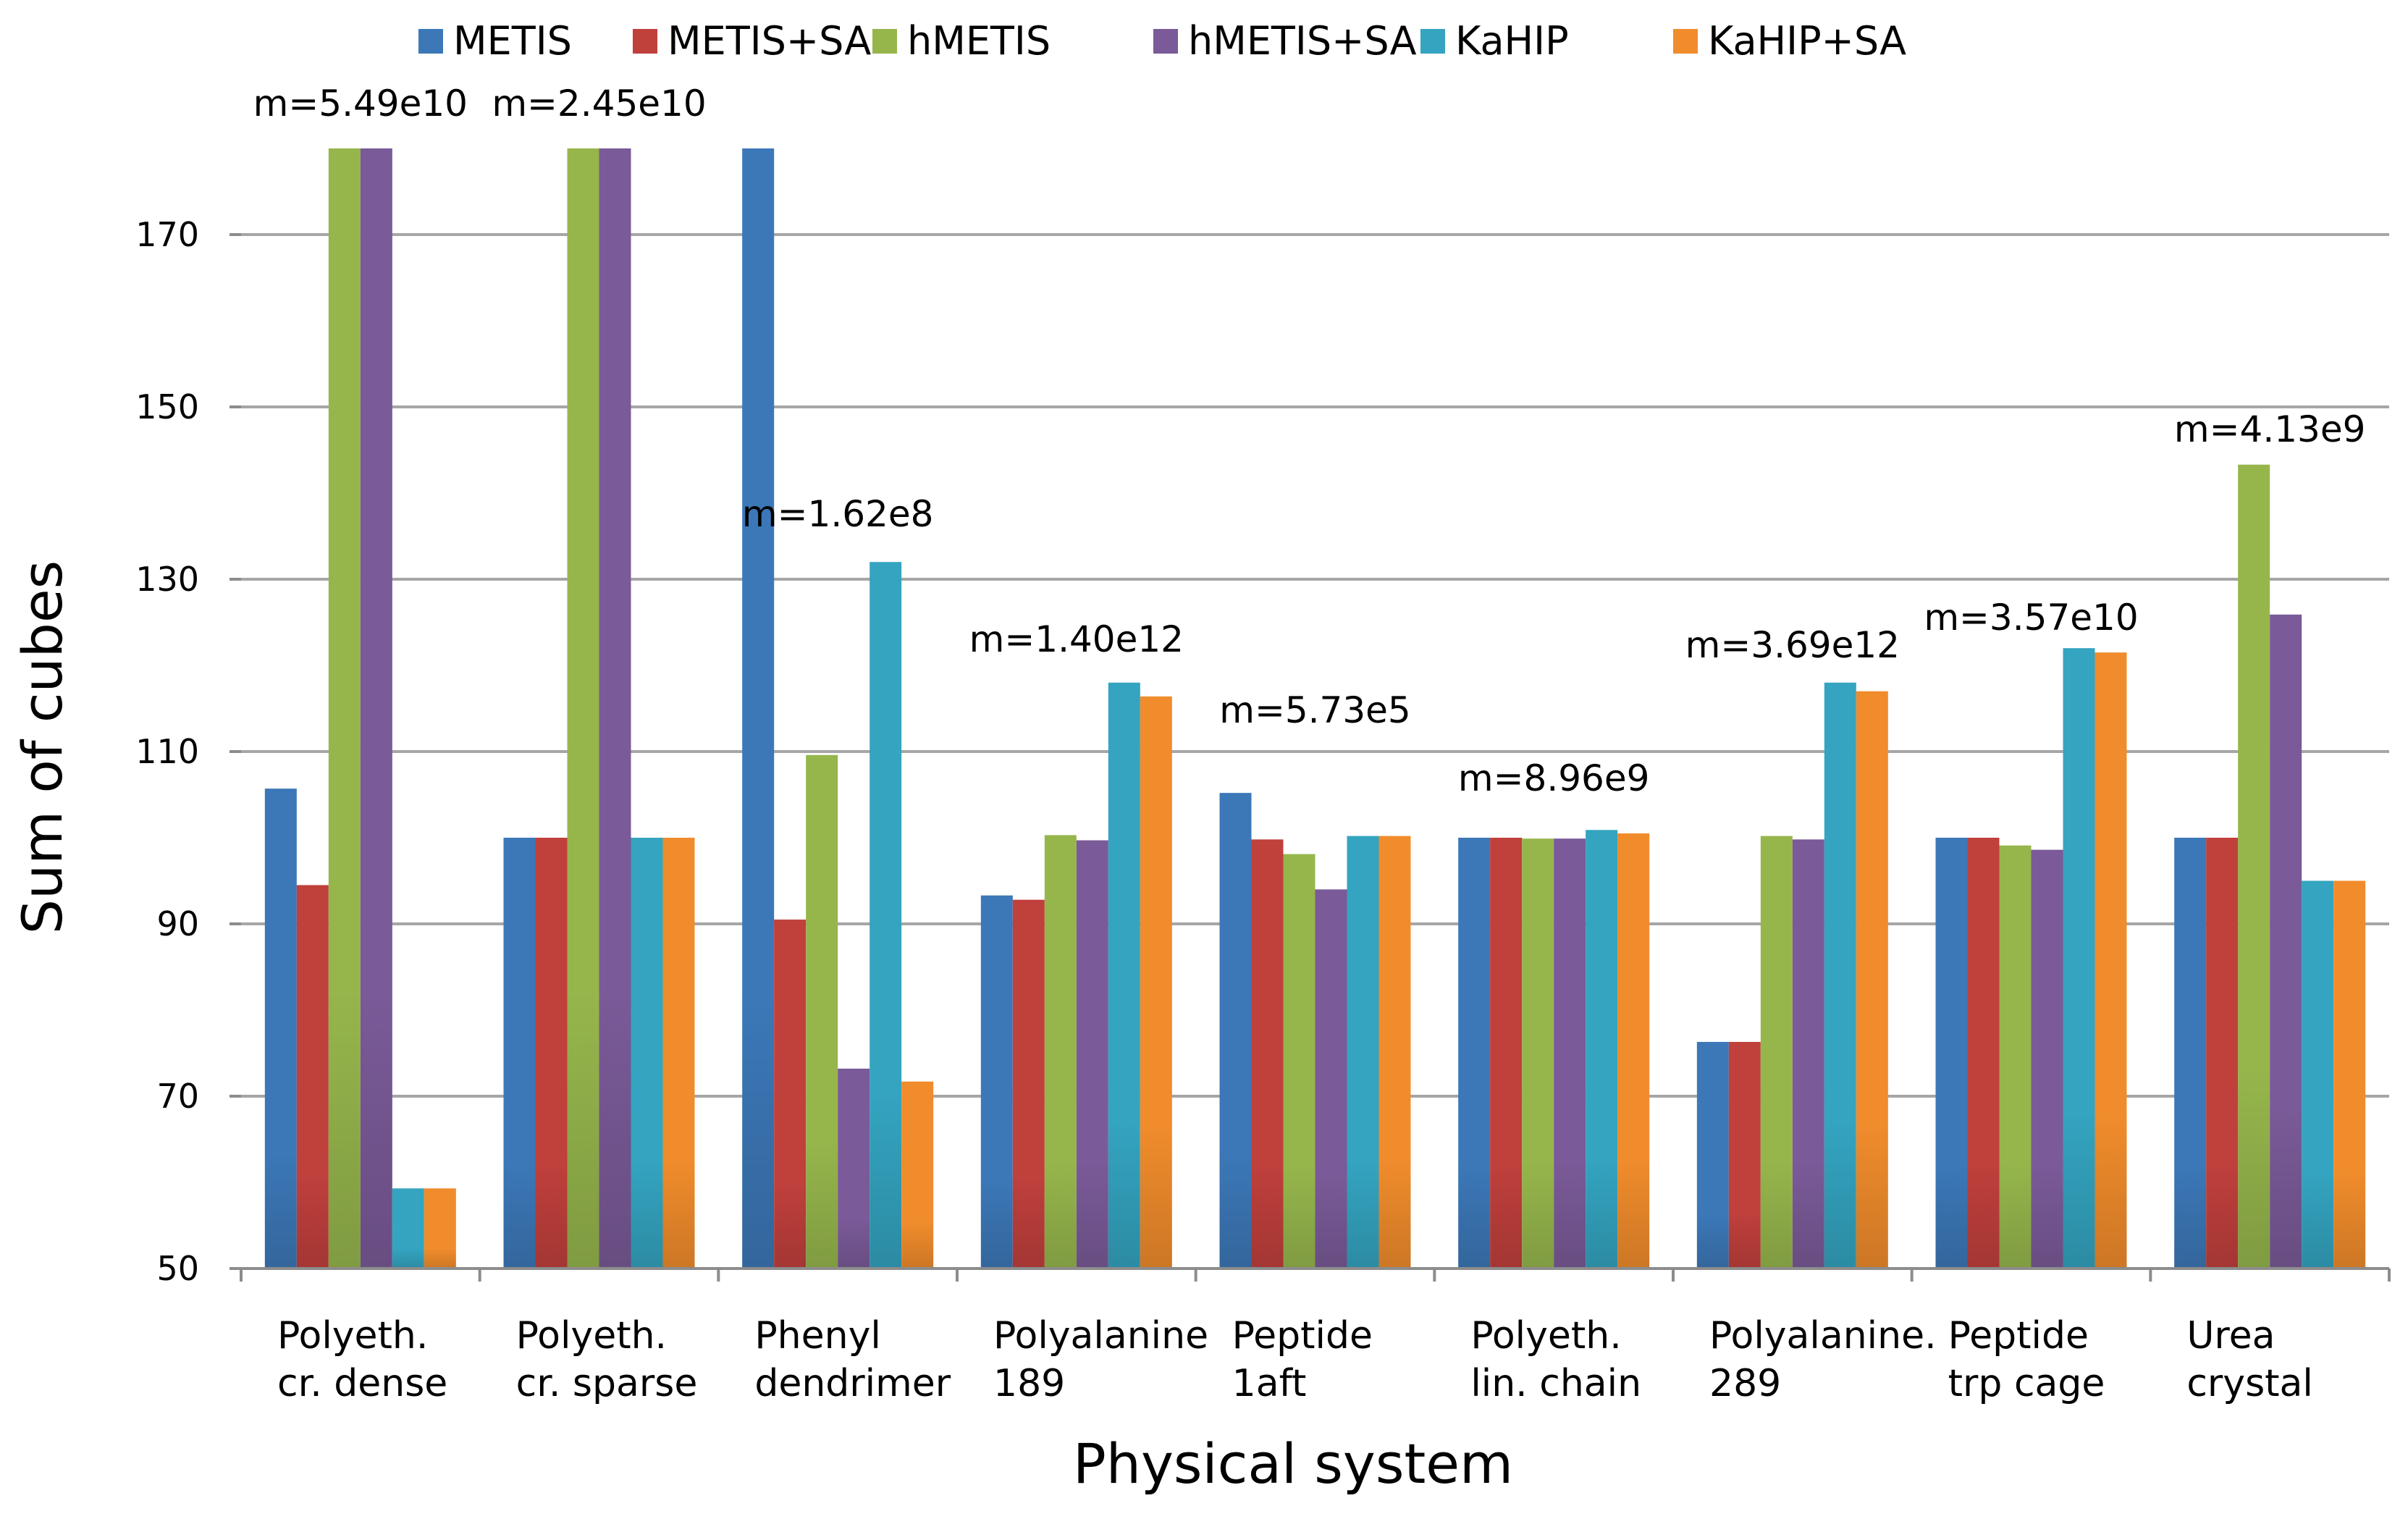  Describe the element at coordinates (769, 41) in the screenshot. I see `legend-label: METIS+SA` at that location.